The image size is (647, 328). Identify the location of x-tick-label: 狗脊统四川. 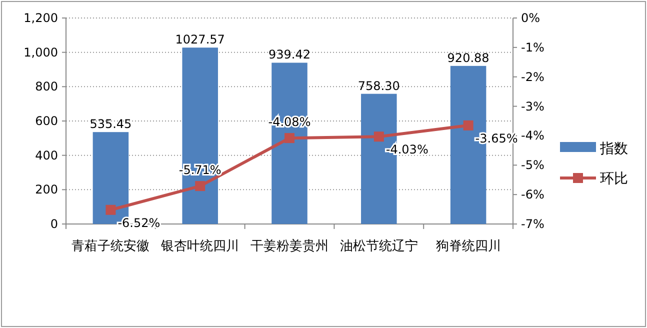
(468, 246).